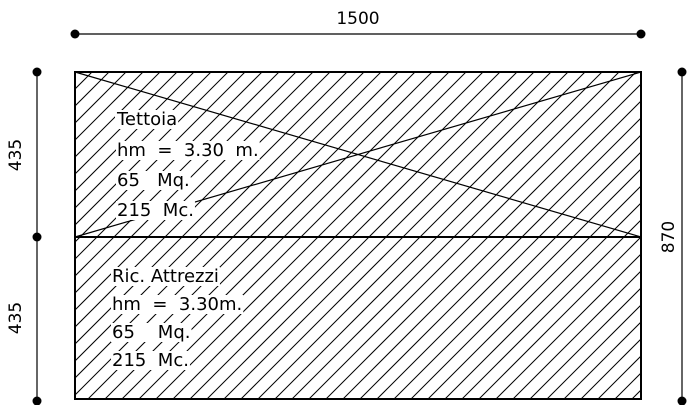 The image size is (687, 405). I want to click on lower-area-name: Ric. Attrezzi, so click(165, 276).